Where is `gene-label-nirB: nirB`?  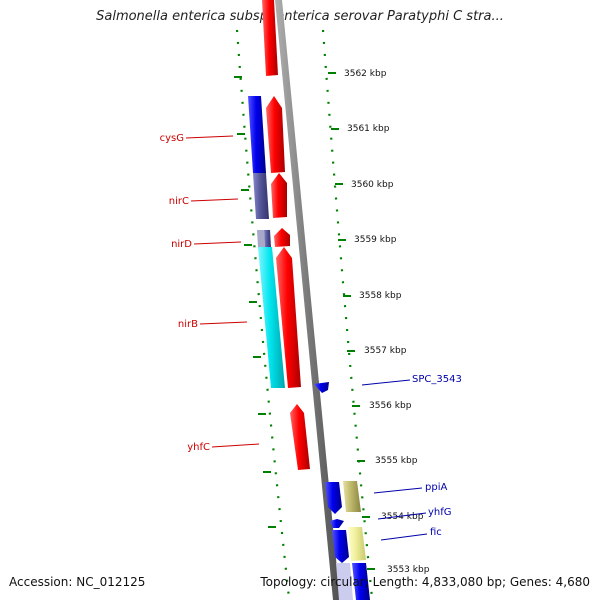
gene-label-nirB: nirB is located at coordinates (188, 324).